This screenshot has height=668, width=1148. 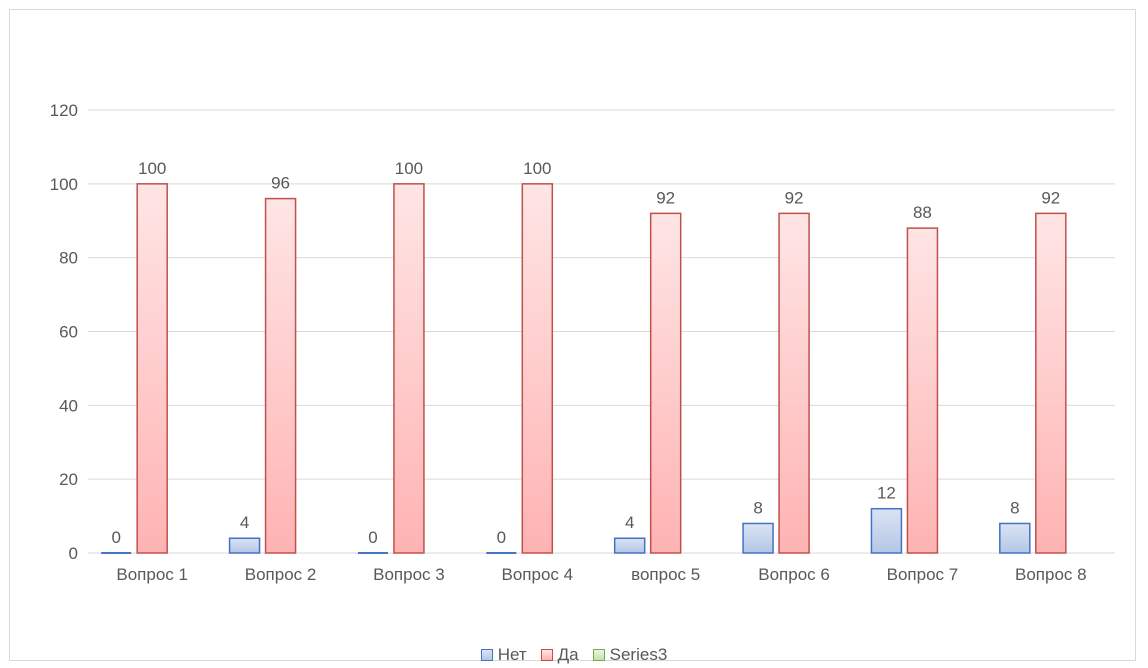 What do you see at coordinates (68, 332) in the screenshot?
I see `y-tick-label: 60` at bounding box center [68, 332].